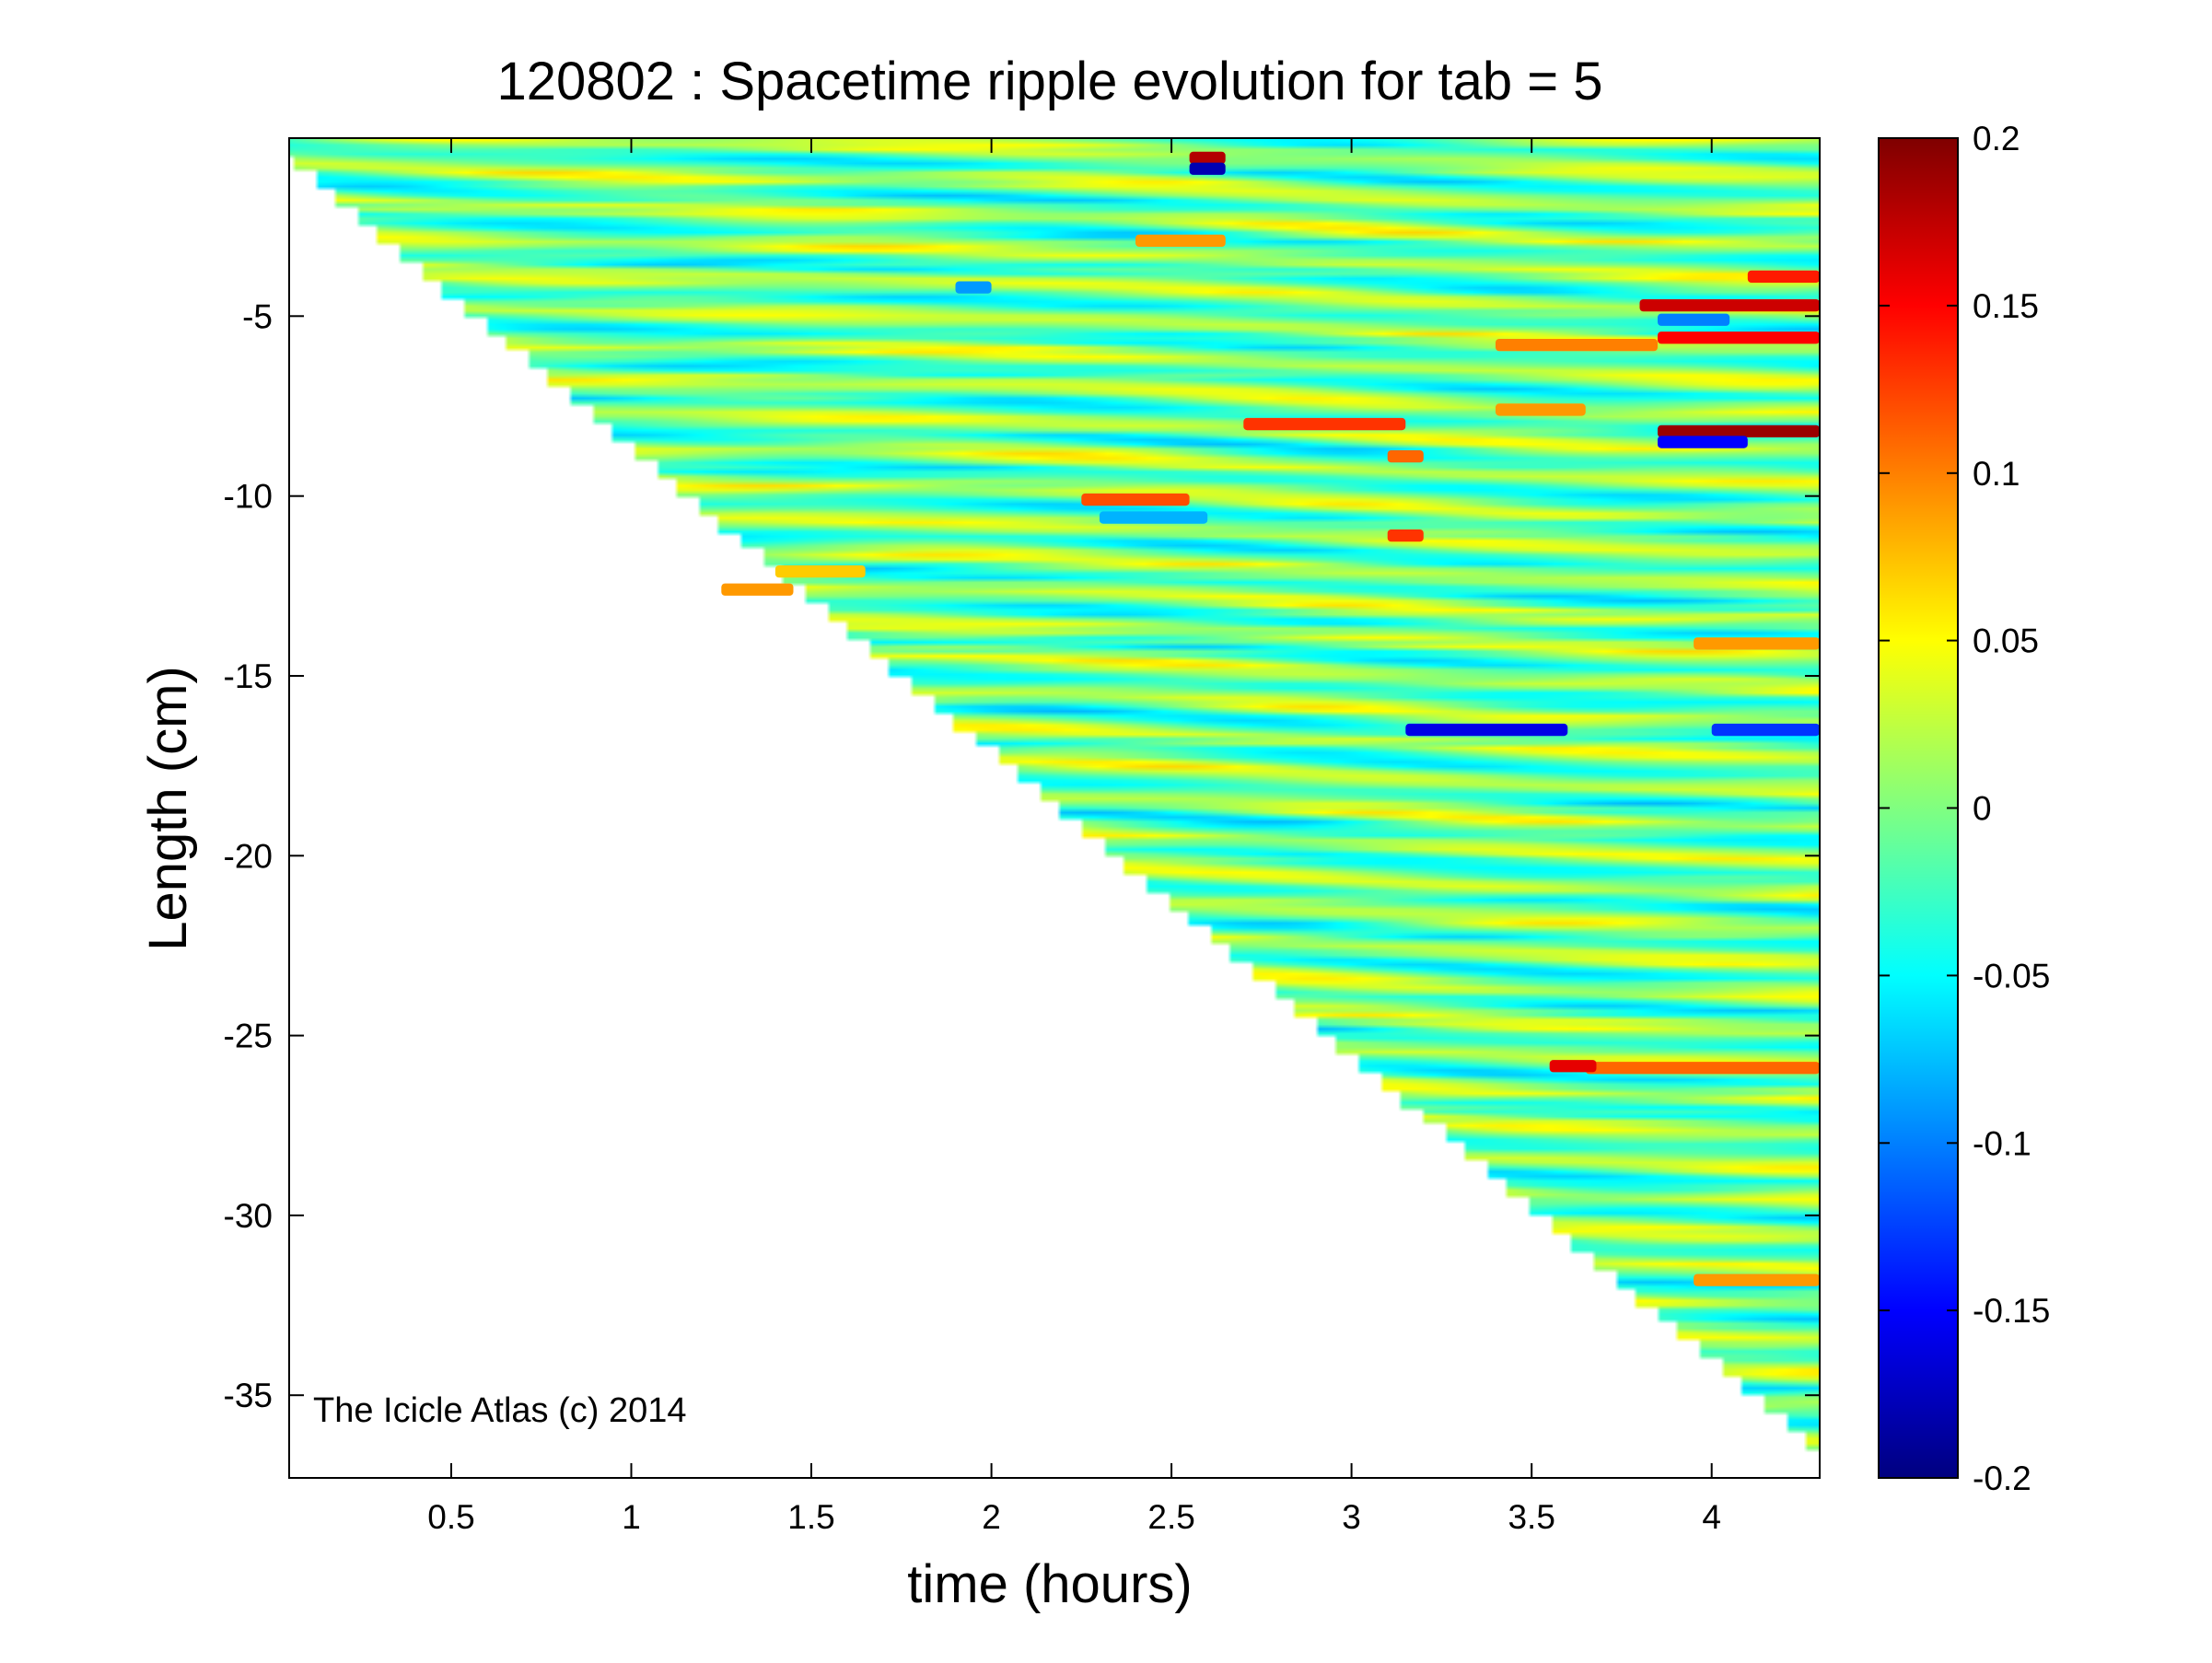 This screenshot has height=1663, width=2212. Describe the element at coordinates (1996, 139) in the screenshot. I see `colorbar-tick-label: 0.2` at that location.